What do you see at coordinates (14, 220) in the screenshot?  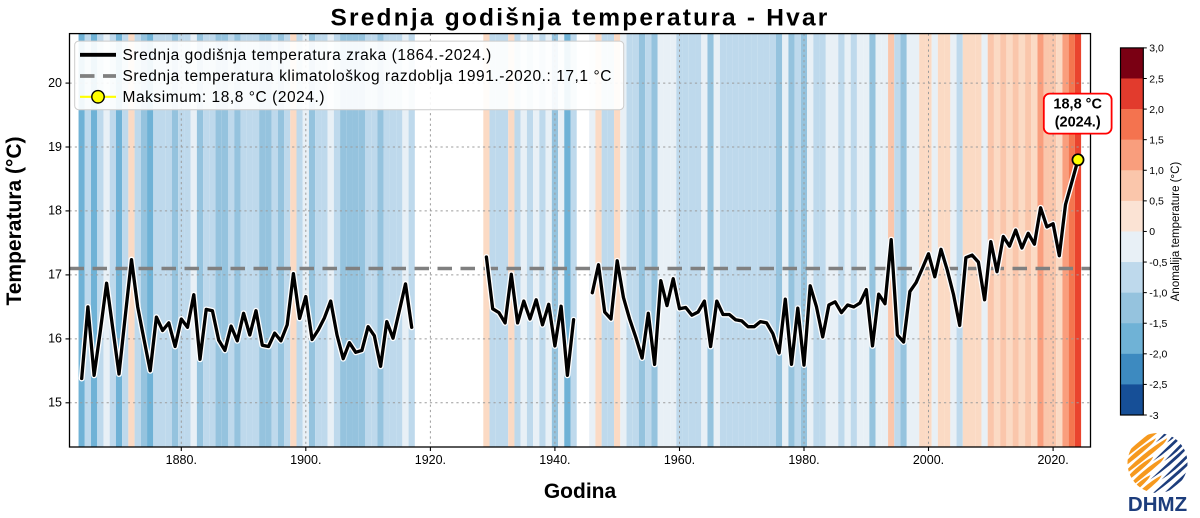 I see `svg-text: Temperatura (°C)` at bounding box center [14, 220].